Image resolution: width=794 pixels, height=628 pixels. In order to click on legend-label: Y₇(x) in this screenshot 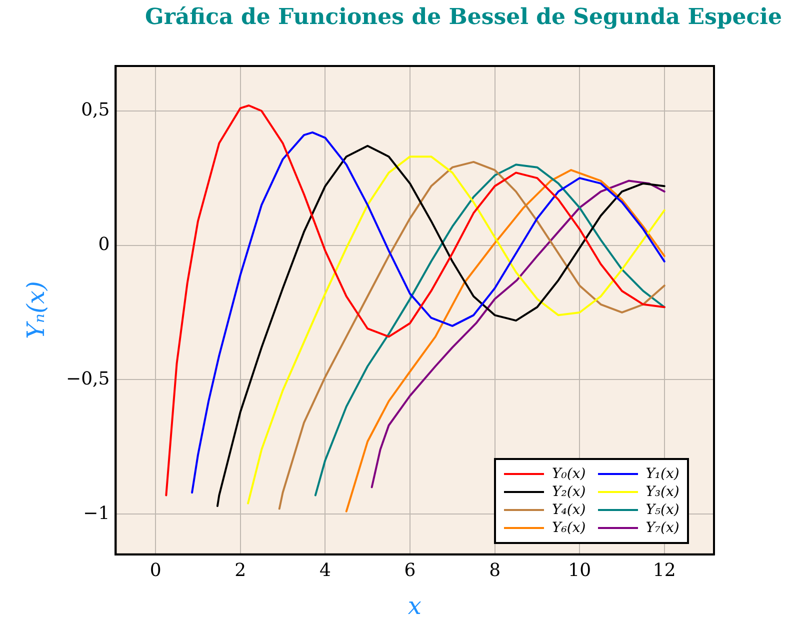, I will do `click(663, 528)`.